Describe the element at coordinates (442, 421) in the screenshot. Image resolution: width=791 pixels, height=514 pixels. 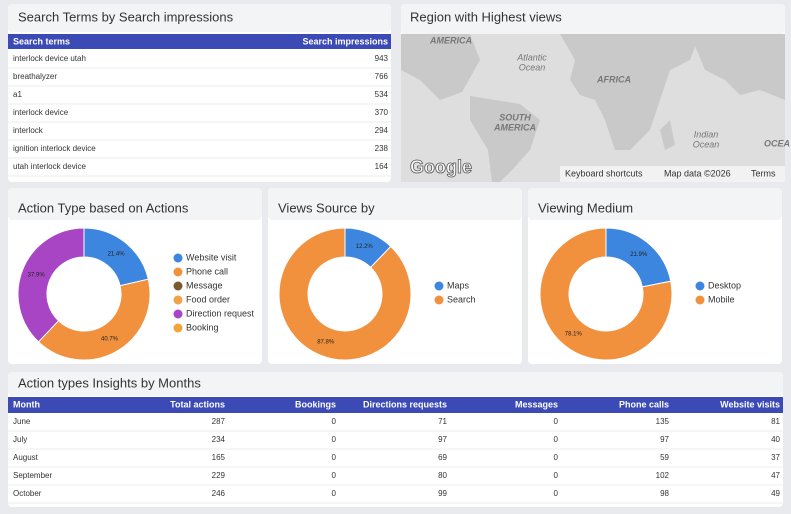
I see `cell: 71` at that location.